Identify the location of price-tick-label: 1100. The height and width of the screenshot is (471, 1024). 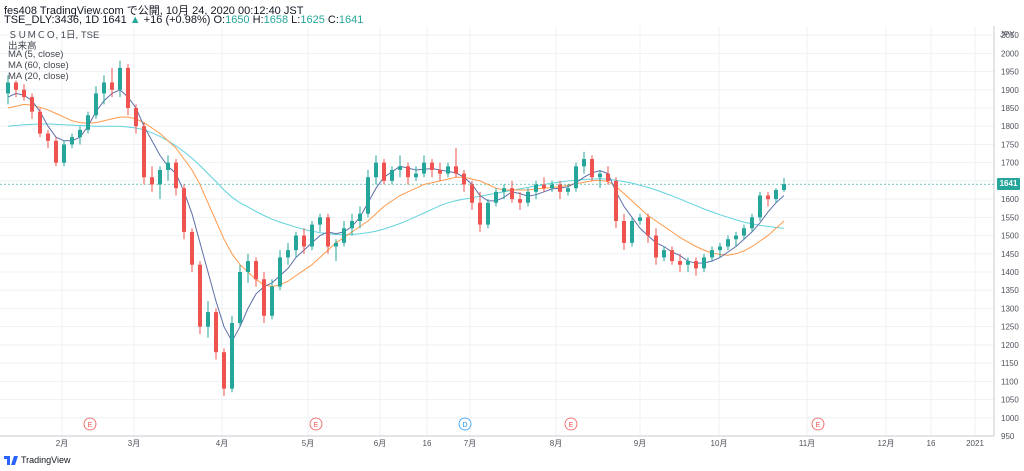
(1010, 381).